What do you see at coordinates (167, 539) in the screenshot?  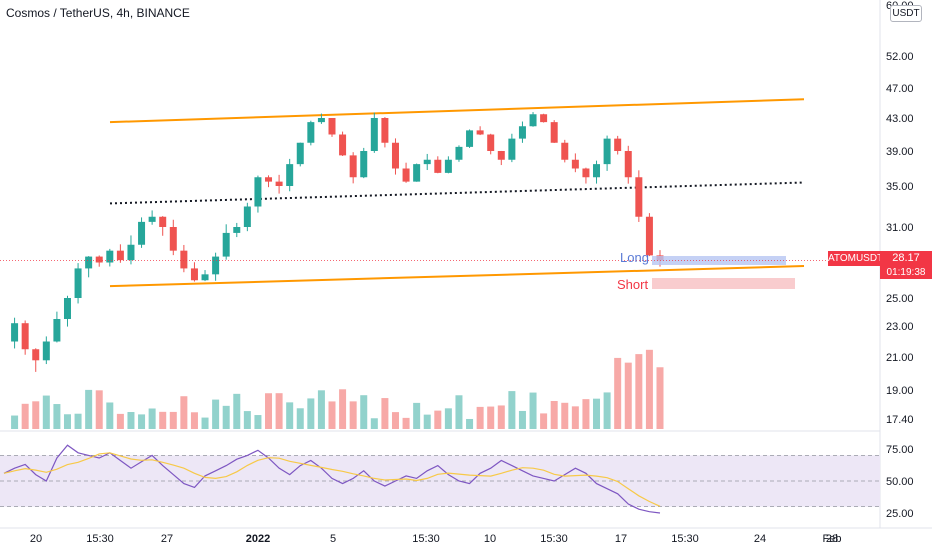 I see `time-tick-label: 27` at bounding box center [167, 539].